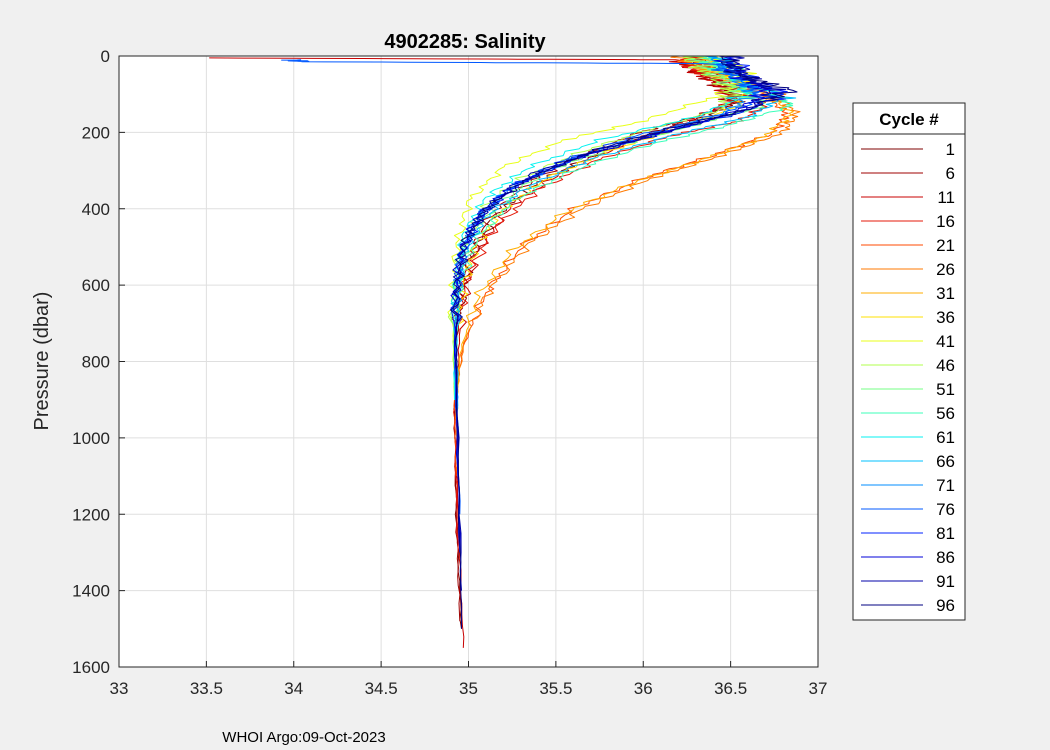  What do you see at coordinates (909, 119) in the screenshot?
I see `legend-title: Cycle #` at bounding box center [909, 119].